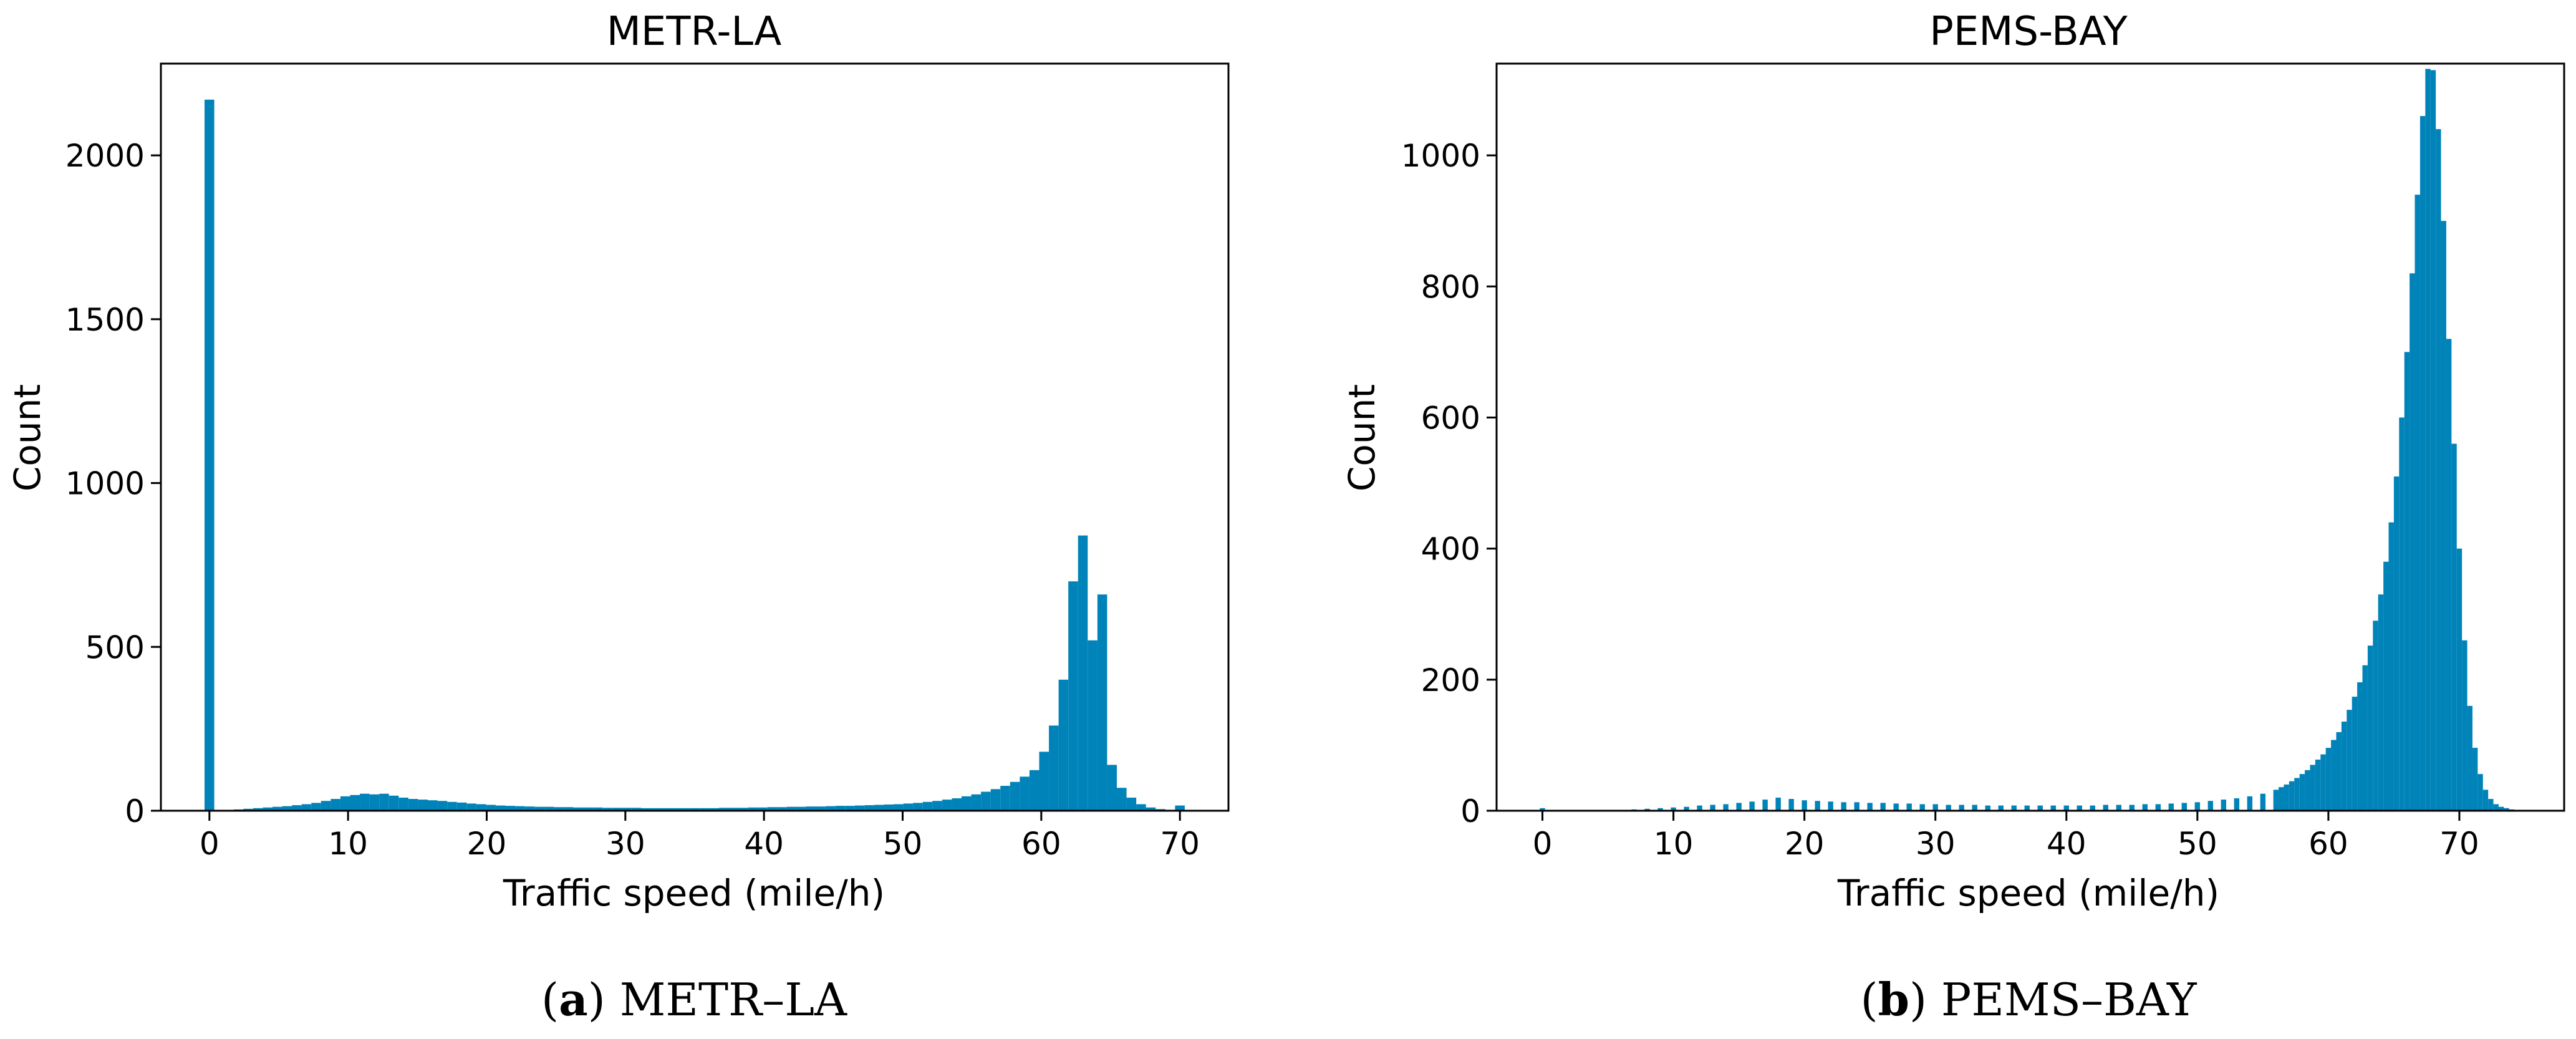  I want to click on y-tick-label-pems-bay-0: 0, so click(1470, 811).